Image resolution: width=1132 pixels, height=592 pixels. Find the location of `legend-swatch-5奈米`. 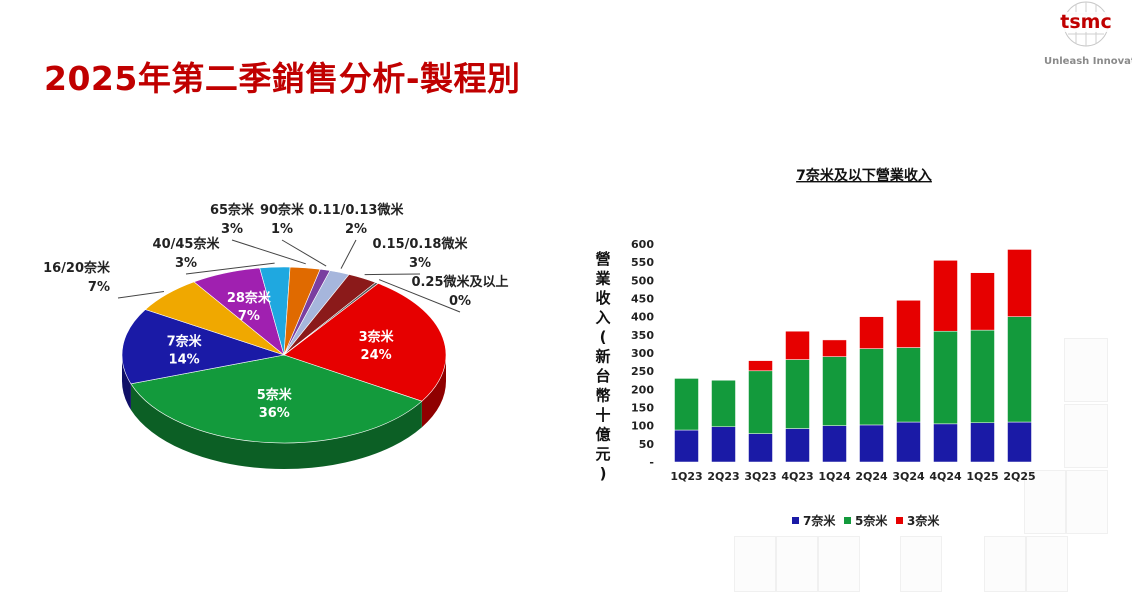

legend-swatch-5奈米 is located at coordinates (847, 520).